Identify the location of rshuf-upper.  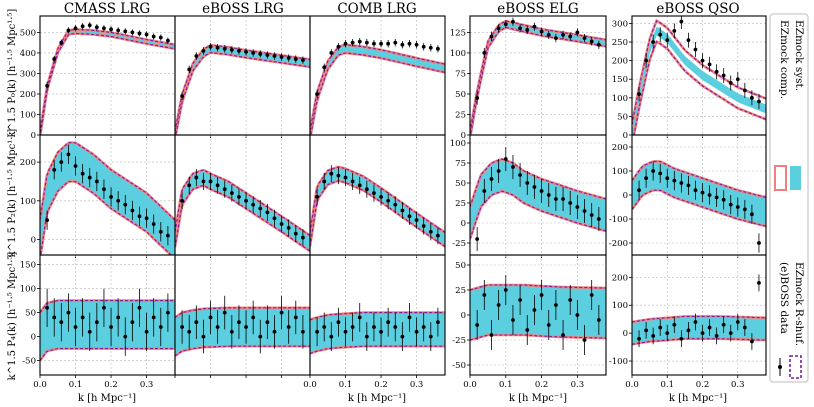
(377, 199).